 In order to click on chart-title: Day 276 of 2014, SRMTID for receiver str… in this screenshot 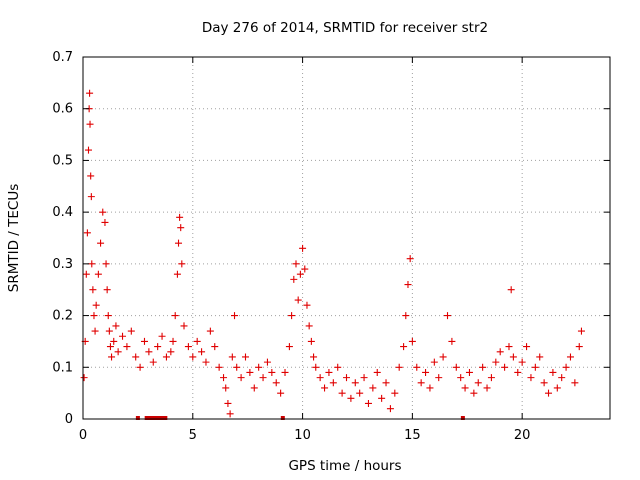, I will do `click(345, 28)`.